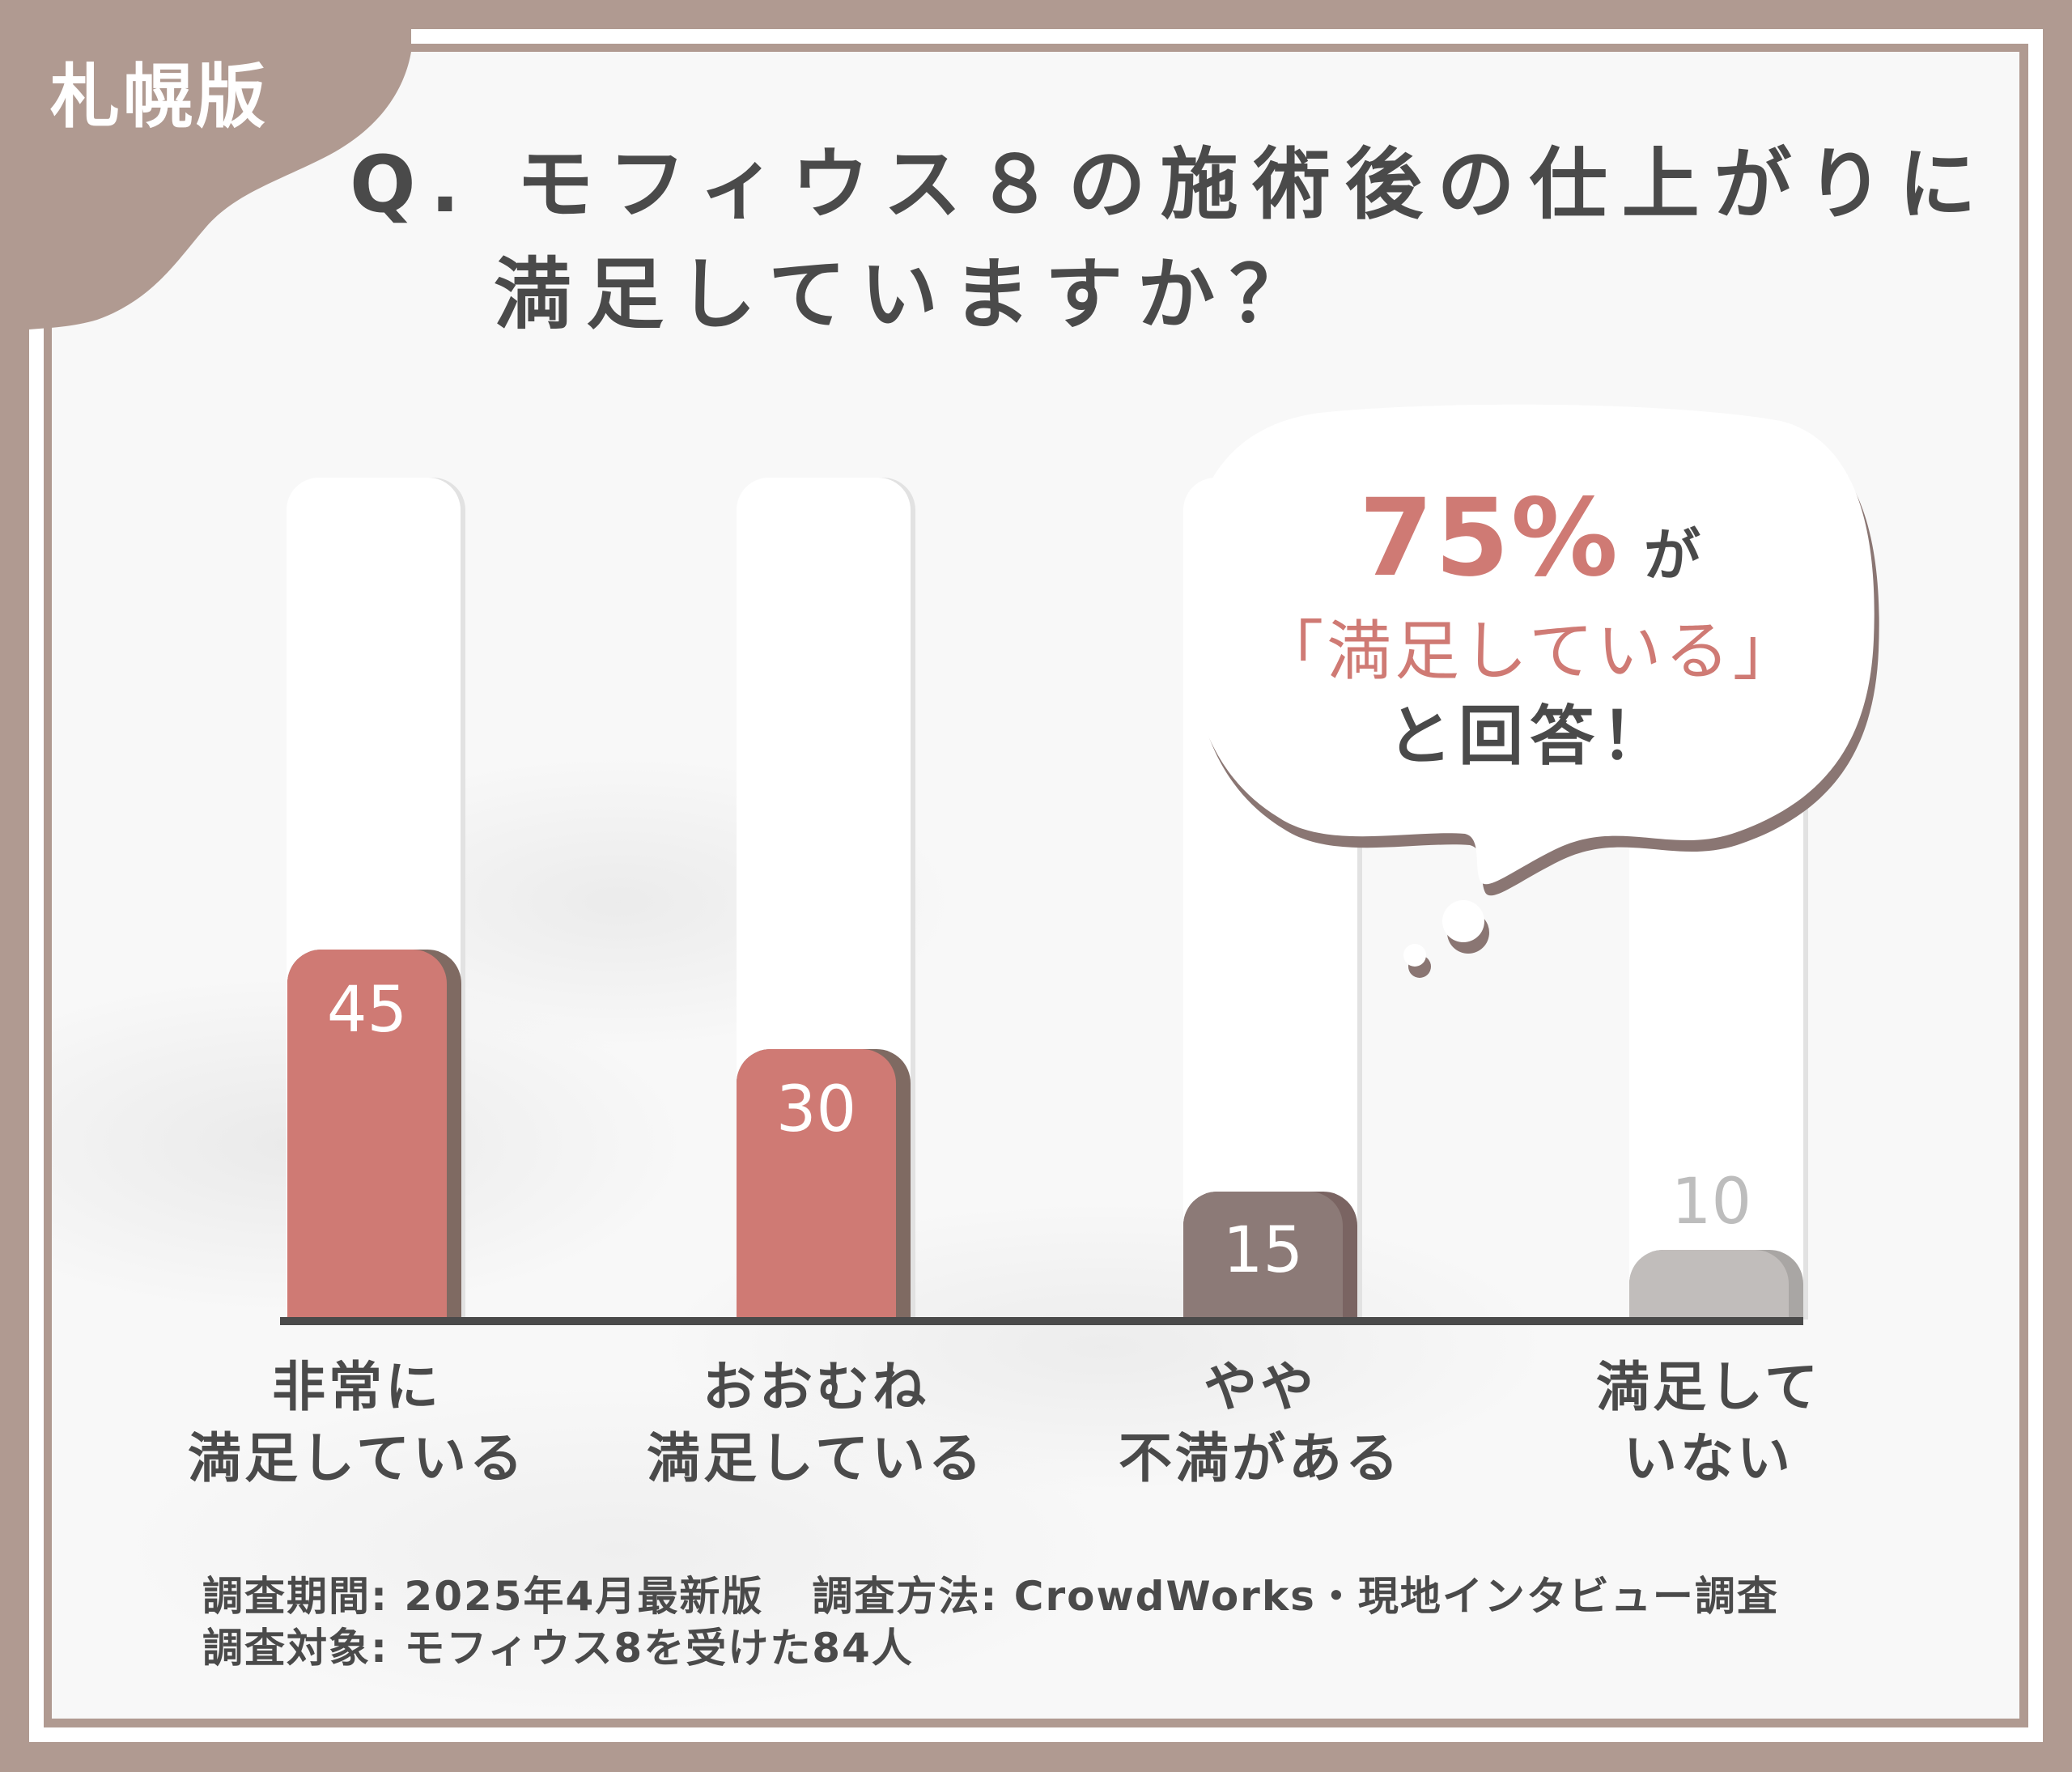 The width and height of the screenshot is (2072, 1772). What do you see at coordinates (816, 1422) in the screenshot?
I see `category-label-2: おおむね 満足している` at bounding box center [816, 1422].